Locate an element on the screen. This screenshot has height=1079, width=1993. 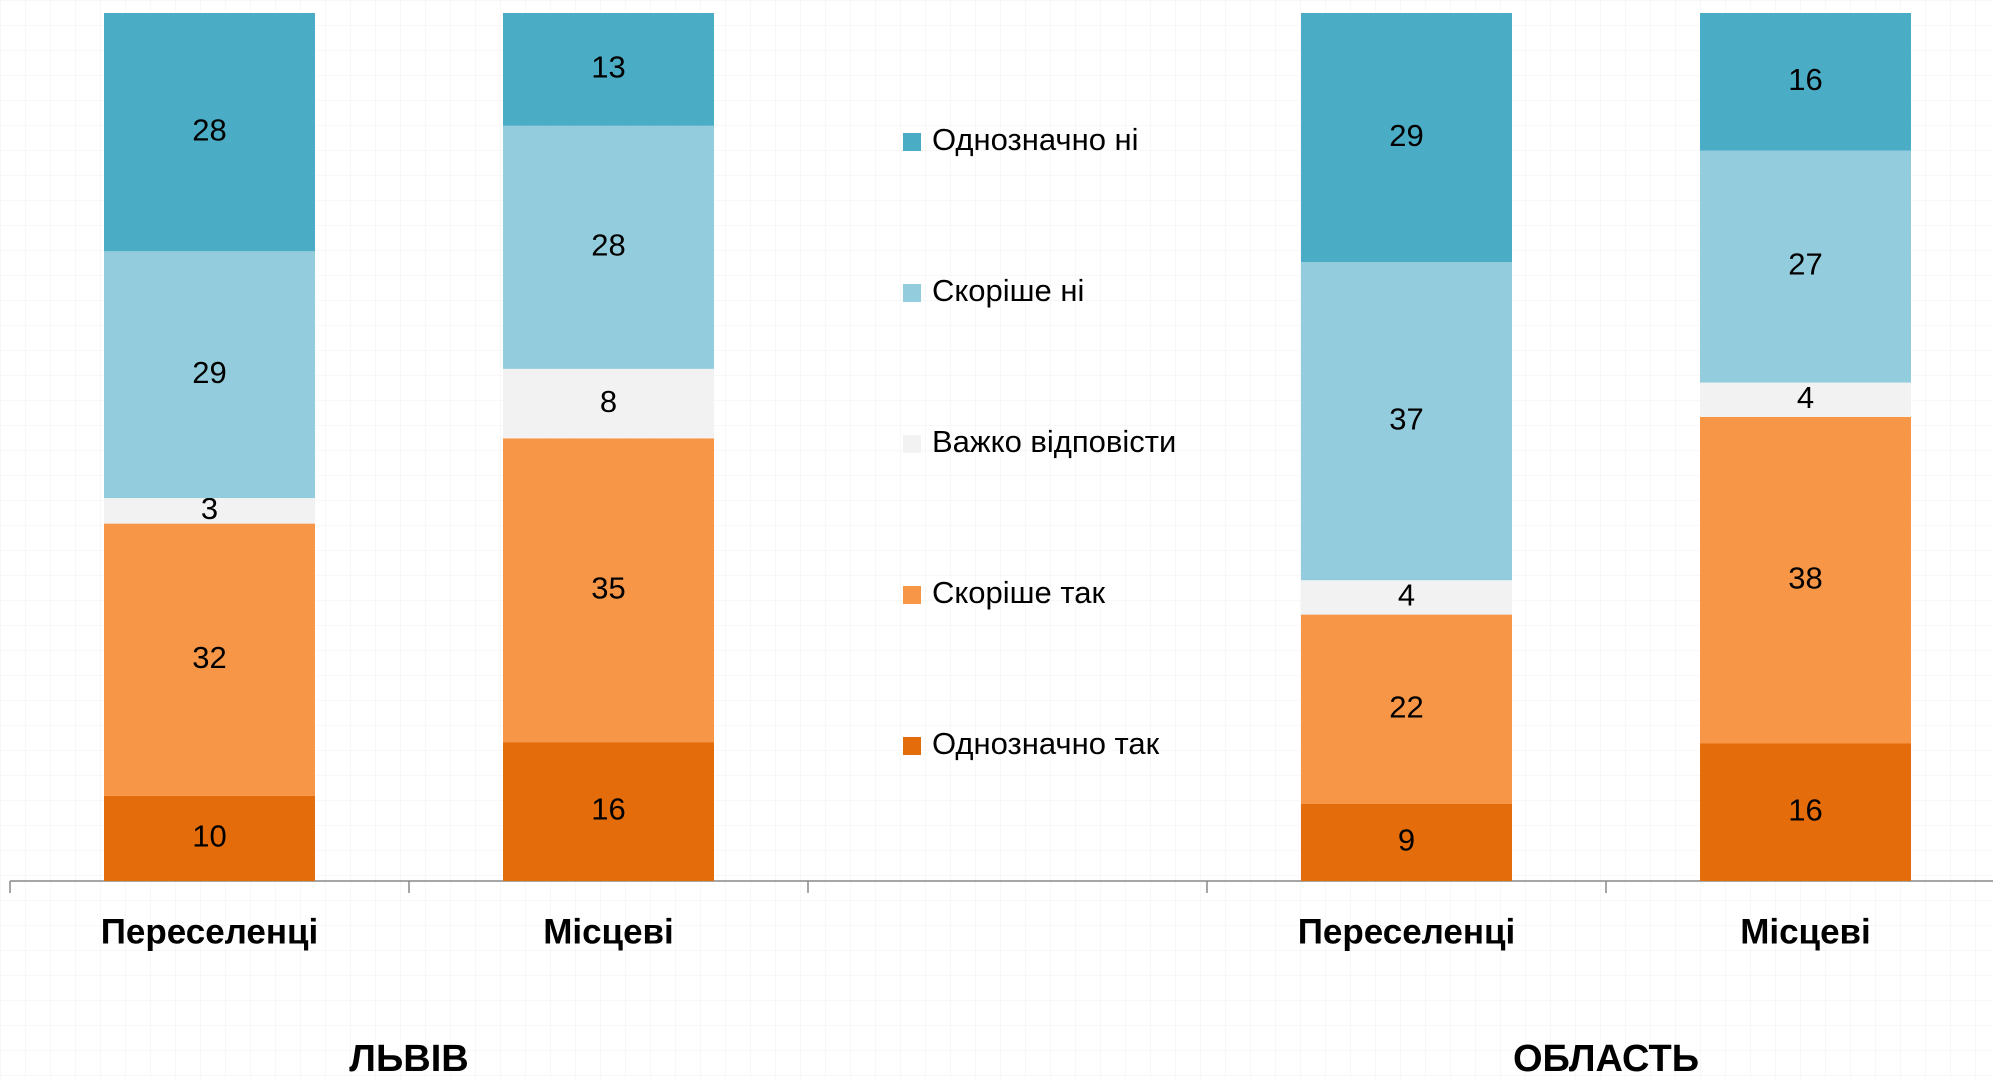
data-label: 9 is located at coordinates (1406, 840).